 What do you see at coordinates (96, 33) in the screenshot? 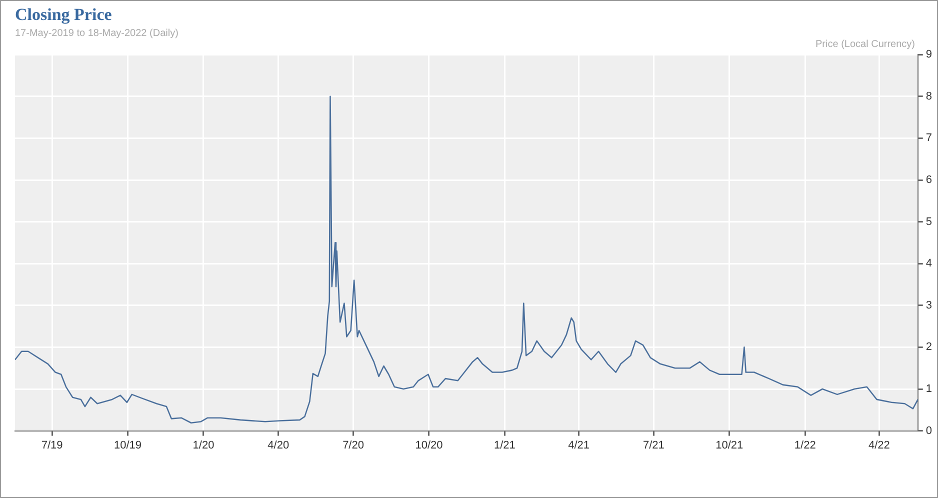
I see `chart-subtitle: 17-May-2019 to 18-May-2022 (Daily)` at bounding box center [96, 33].